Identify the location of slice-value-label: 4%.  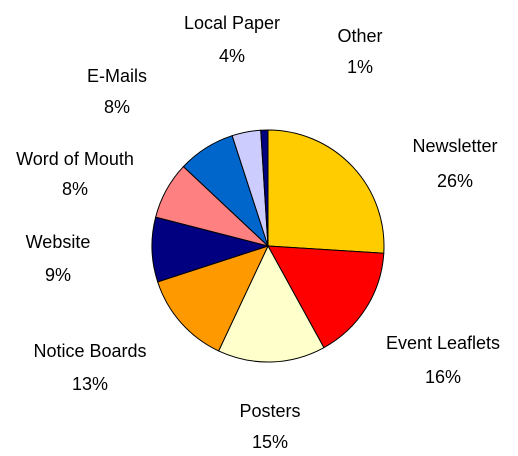
(232, 56).